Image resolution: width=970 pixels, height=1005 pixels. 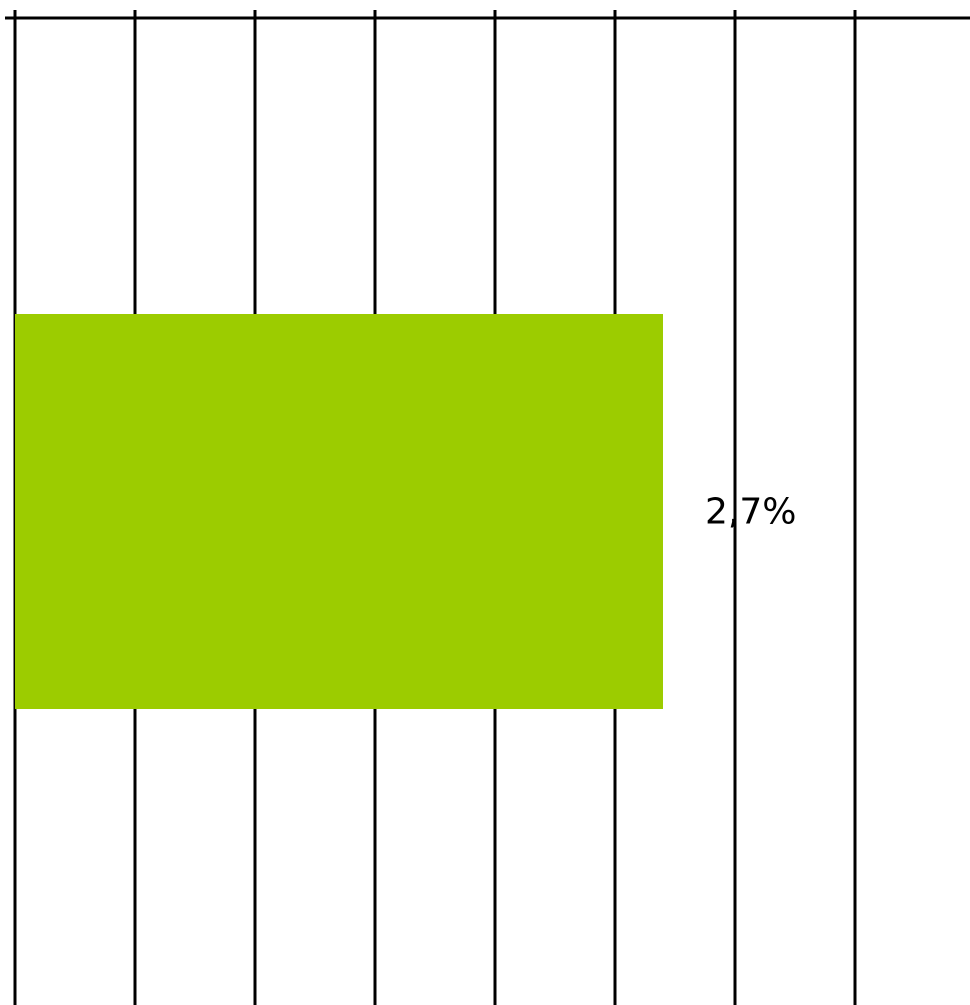 I want to click on bar-value-label: 2,7%, so click(x=750, y=512).